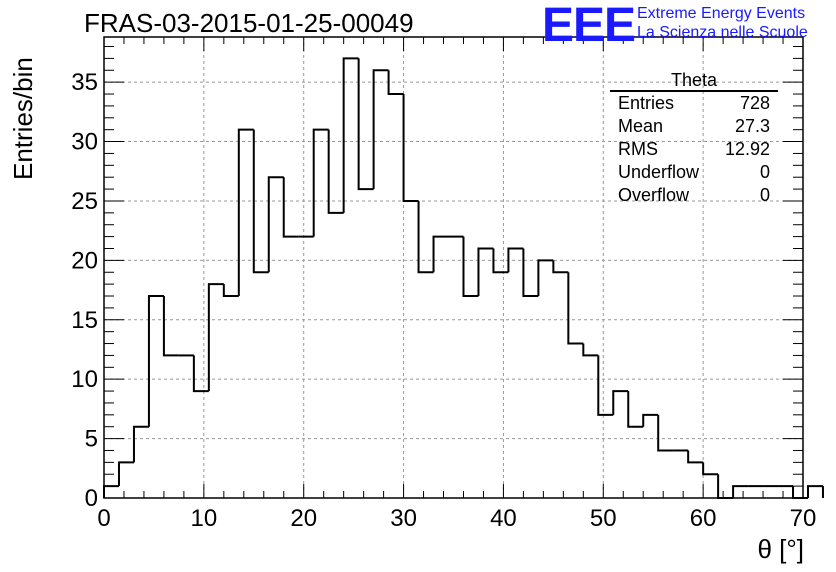  What do you see at coordinates (84, 320) in the screenshot?
I see `y-tick-label: 15` at bounding box center [84, 320].